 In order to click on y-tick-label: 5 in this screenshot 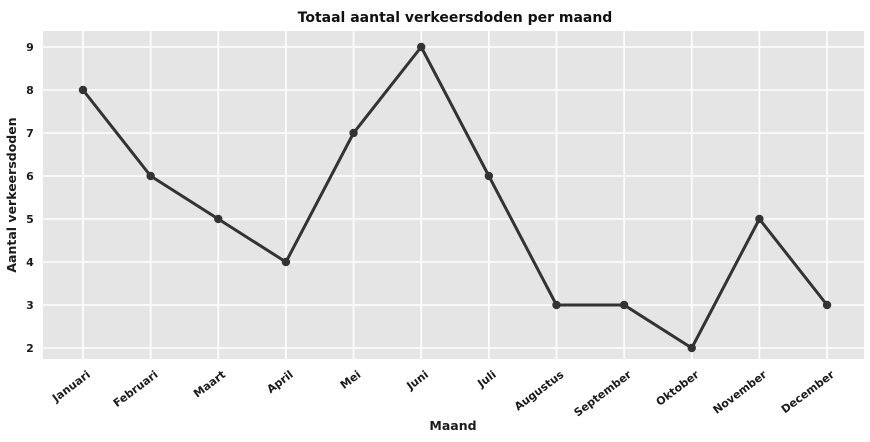, I will do `click(30, 219)`.